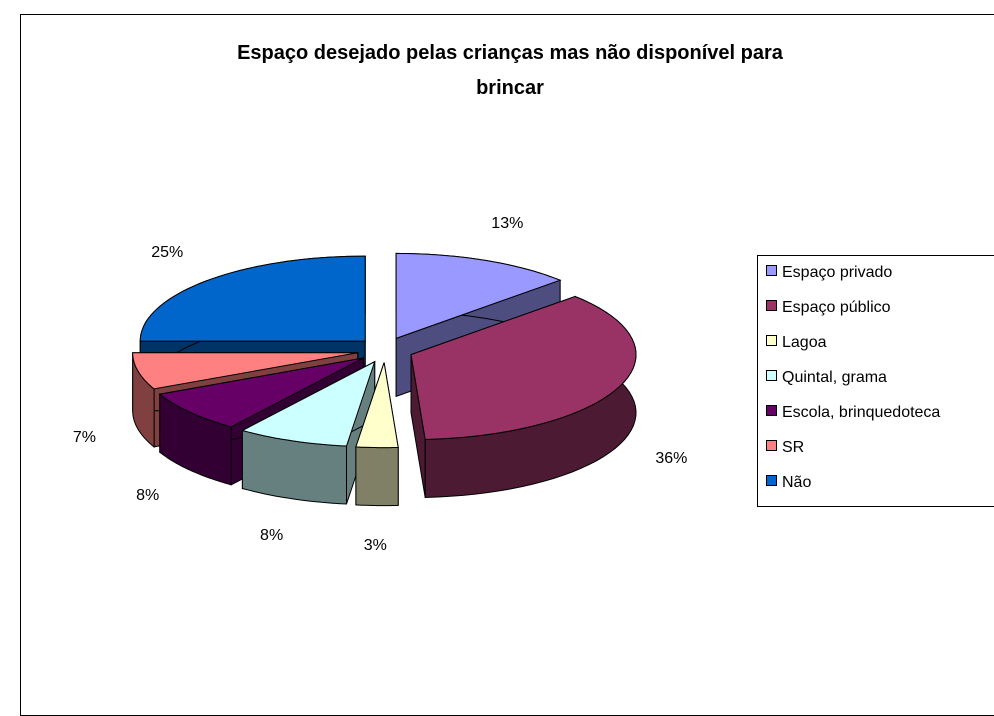 This screenshot has height=716, width=994. Describe the element at coordinates (167, 252) in the screenshot. I see `data-label: 25%` at that location.